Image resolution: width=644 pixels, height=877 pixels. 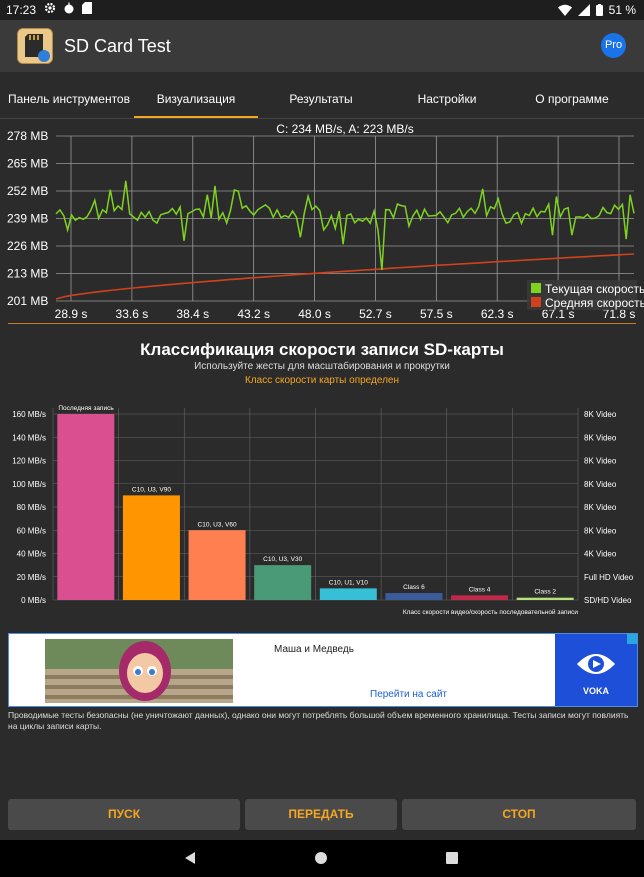 What do you see at coordinates (253, 314) in the screenshot?
I see `speed-x-tick: 43.2 s` at bounding box center [253, 314].